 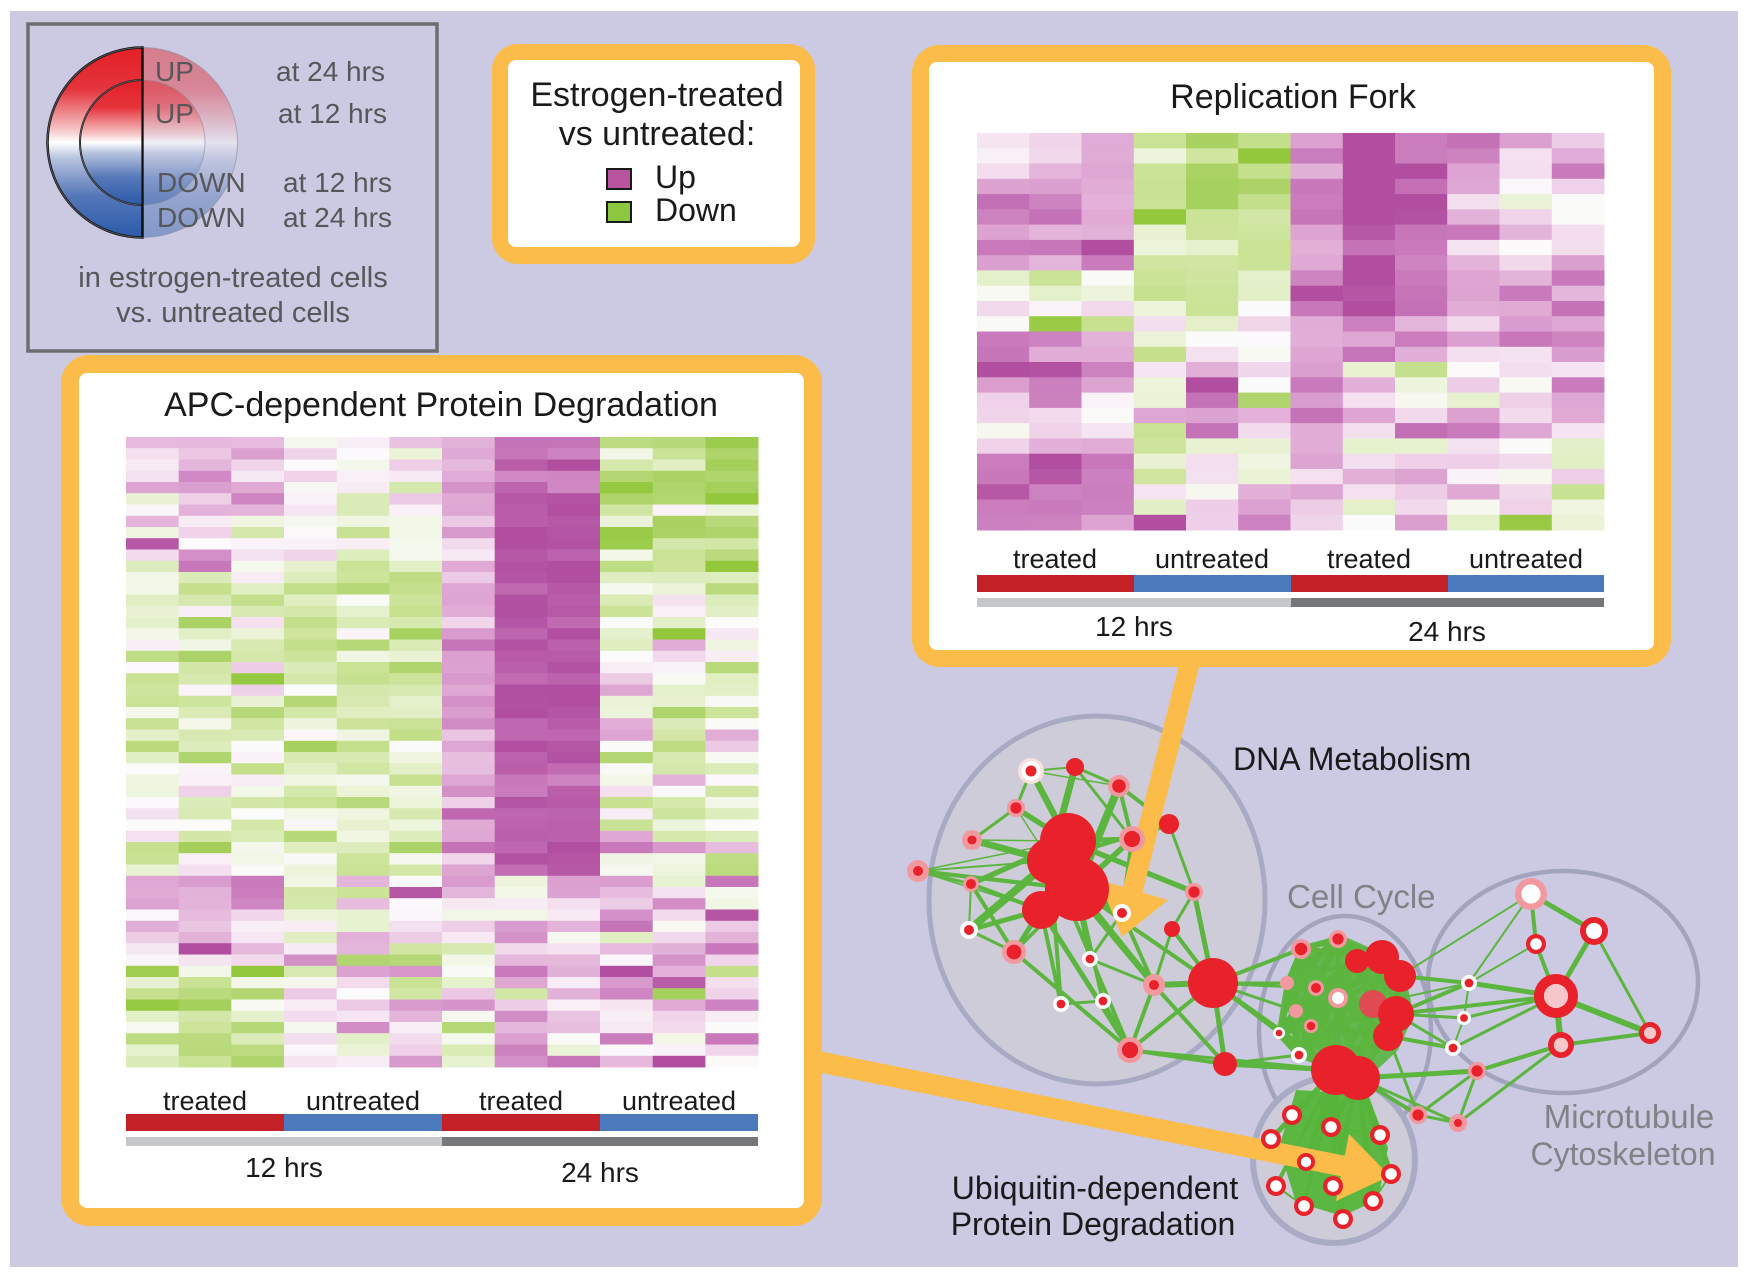 I want to click on svg-text: Estrogen-treated, so click(x=656, y=95).